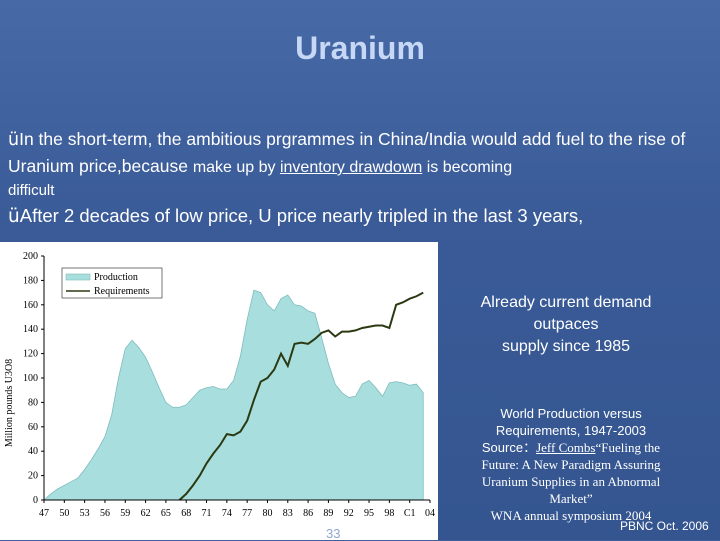  What do you see at coordinates (85, 513) in the screenshot?
I see `x-tick-label: 53` at bounding box center [85, 513].